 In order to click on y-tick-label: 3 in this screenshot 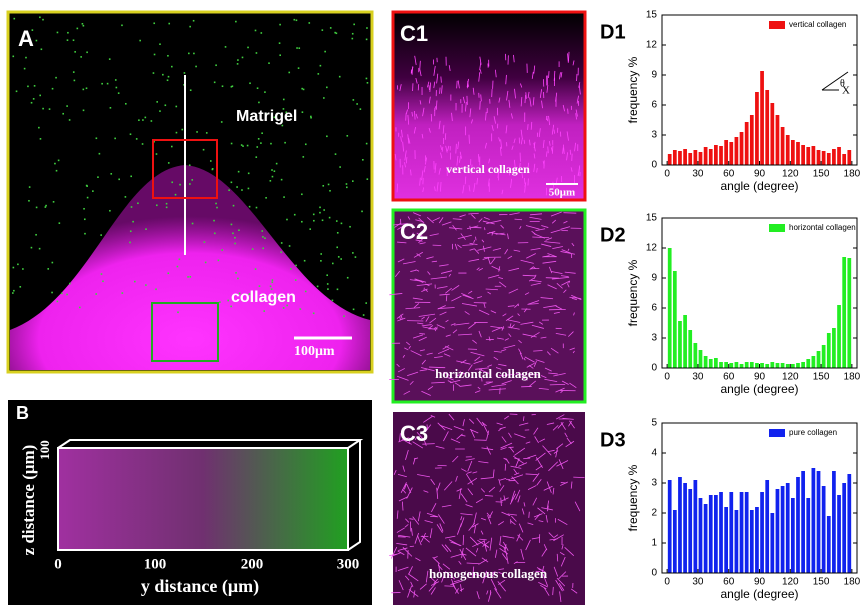, I will do `click(654, 483)`.